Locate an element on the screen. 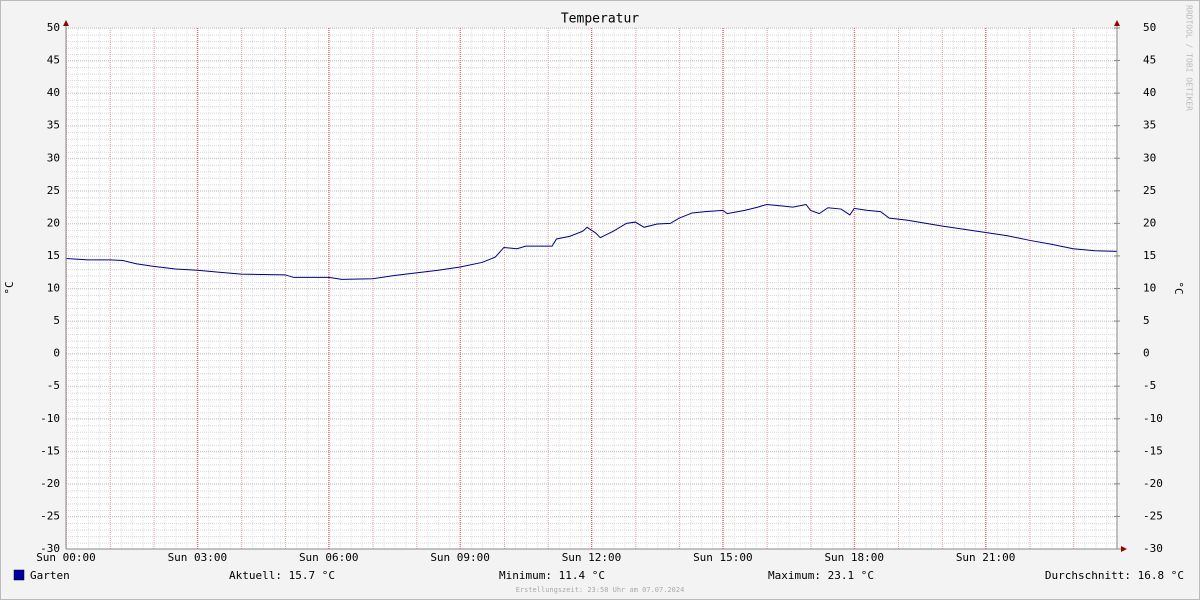 The height and width of the screenshot is (600, 1200). x-tick-label: Sun 09:00 is located at coordinates (460, 557).